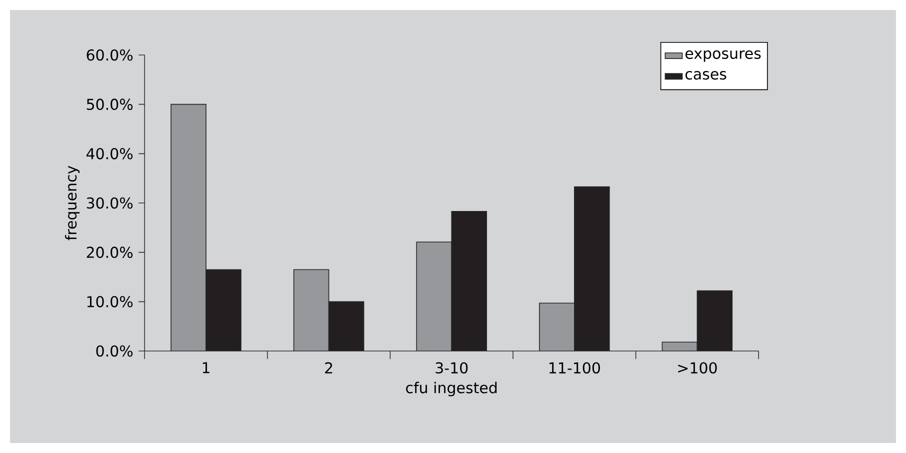  What do you see at coordinates (452, 368) in the screenshot?
I see `x-tick-label: 3-10` at bounding box center [452, 368].